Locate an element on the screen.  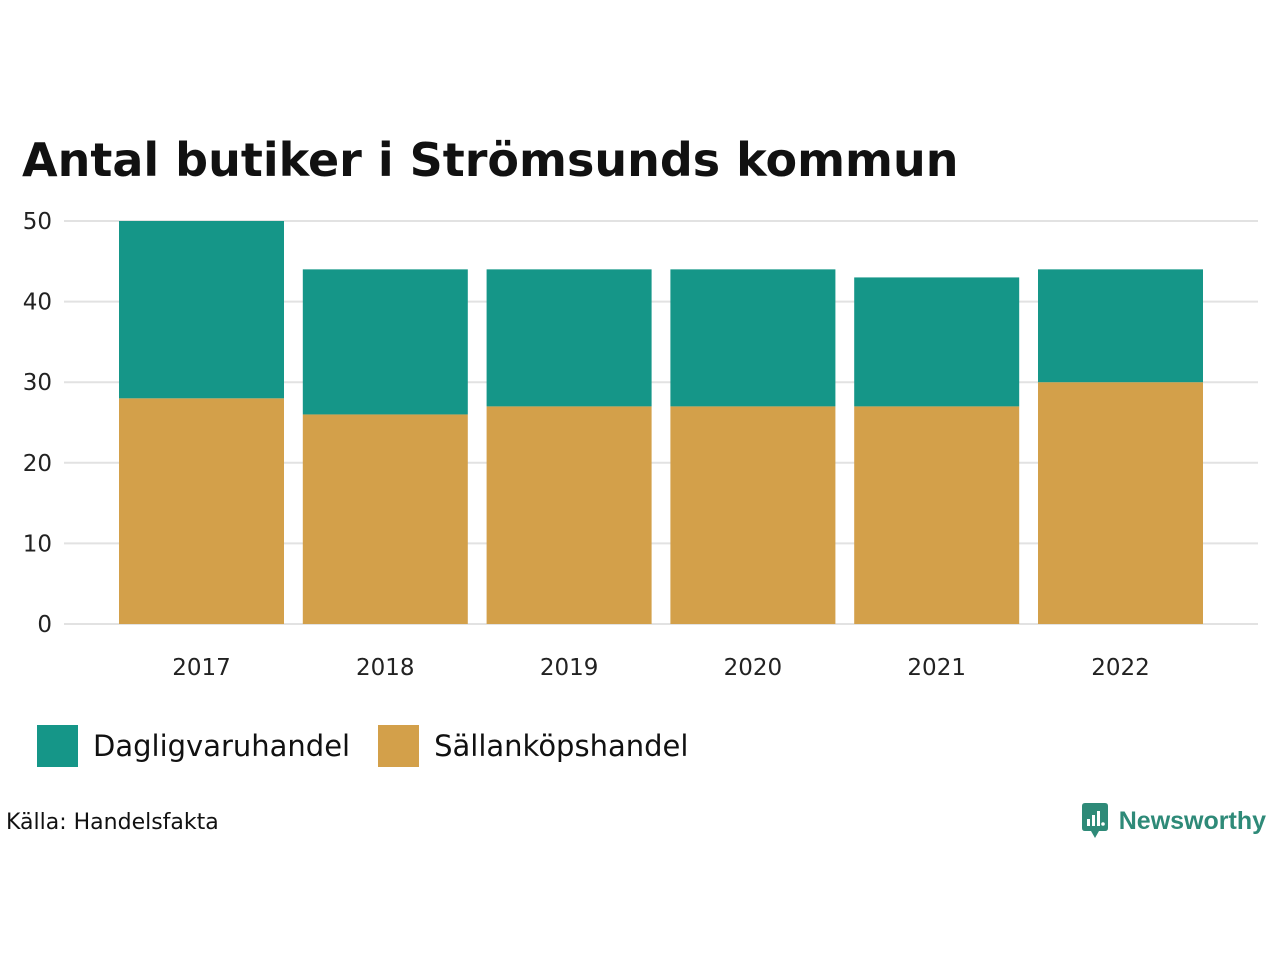
bar-2018-dagligvaruhandel is located at coordinates (385, 342).